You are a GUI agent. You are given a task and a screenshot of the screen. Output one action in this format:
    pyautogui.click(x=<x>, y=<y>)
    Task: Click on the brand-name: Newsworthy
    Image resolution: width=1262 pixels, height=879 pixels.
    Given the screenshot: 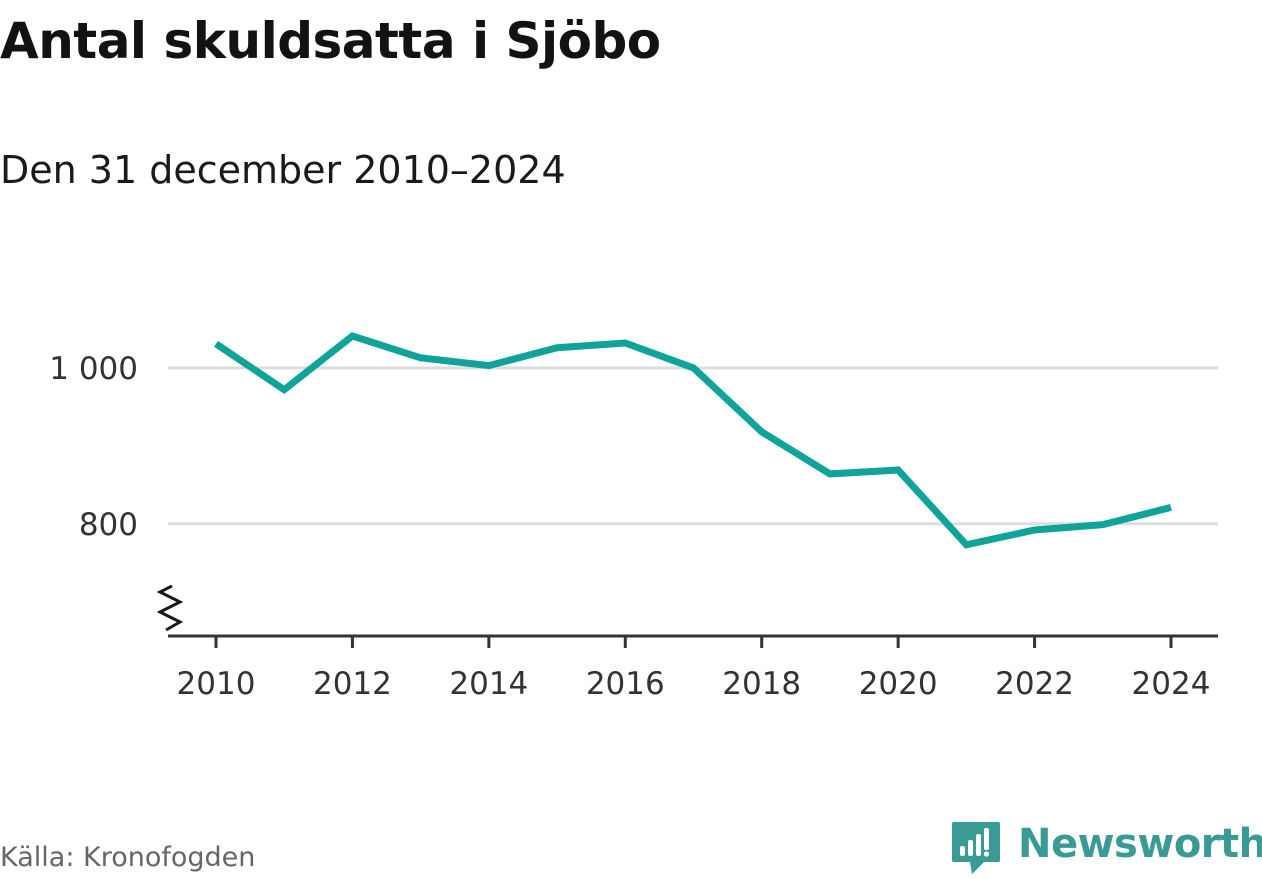 What is the action you would take?
    pyautogui.click(x=1140, y=844)
    